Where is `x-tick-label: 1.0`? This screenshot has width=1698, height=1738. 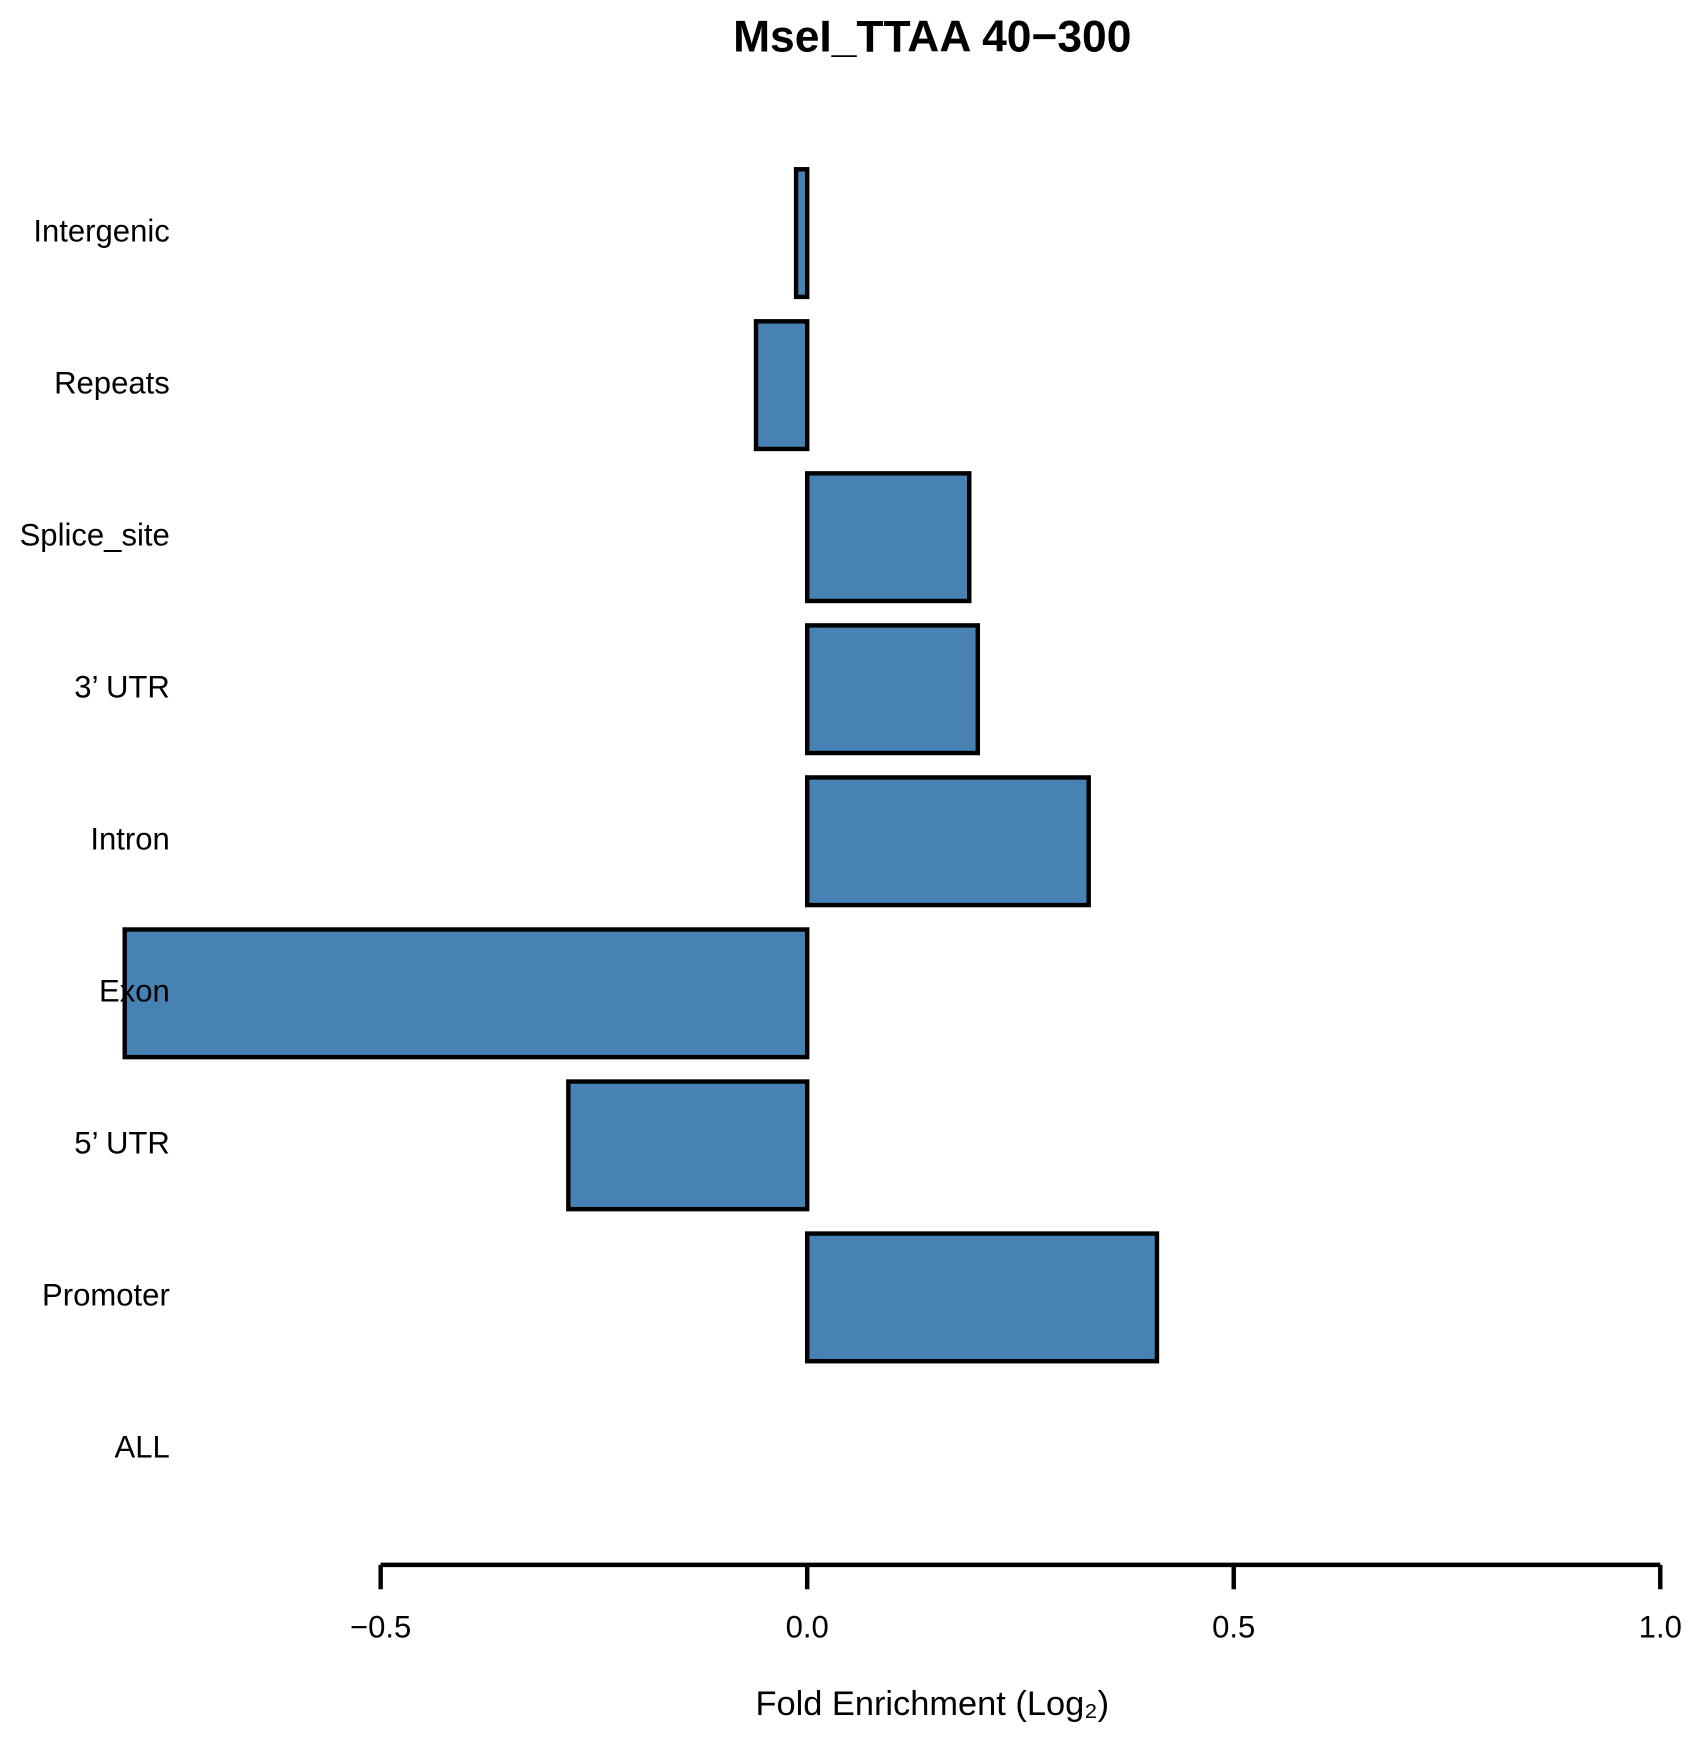 x-tick-label: 1.0 is located at coordinates (1660, 1626).